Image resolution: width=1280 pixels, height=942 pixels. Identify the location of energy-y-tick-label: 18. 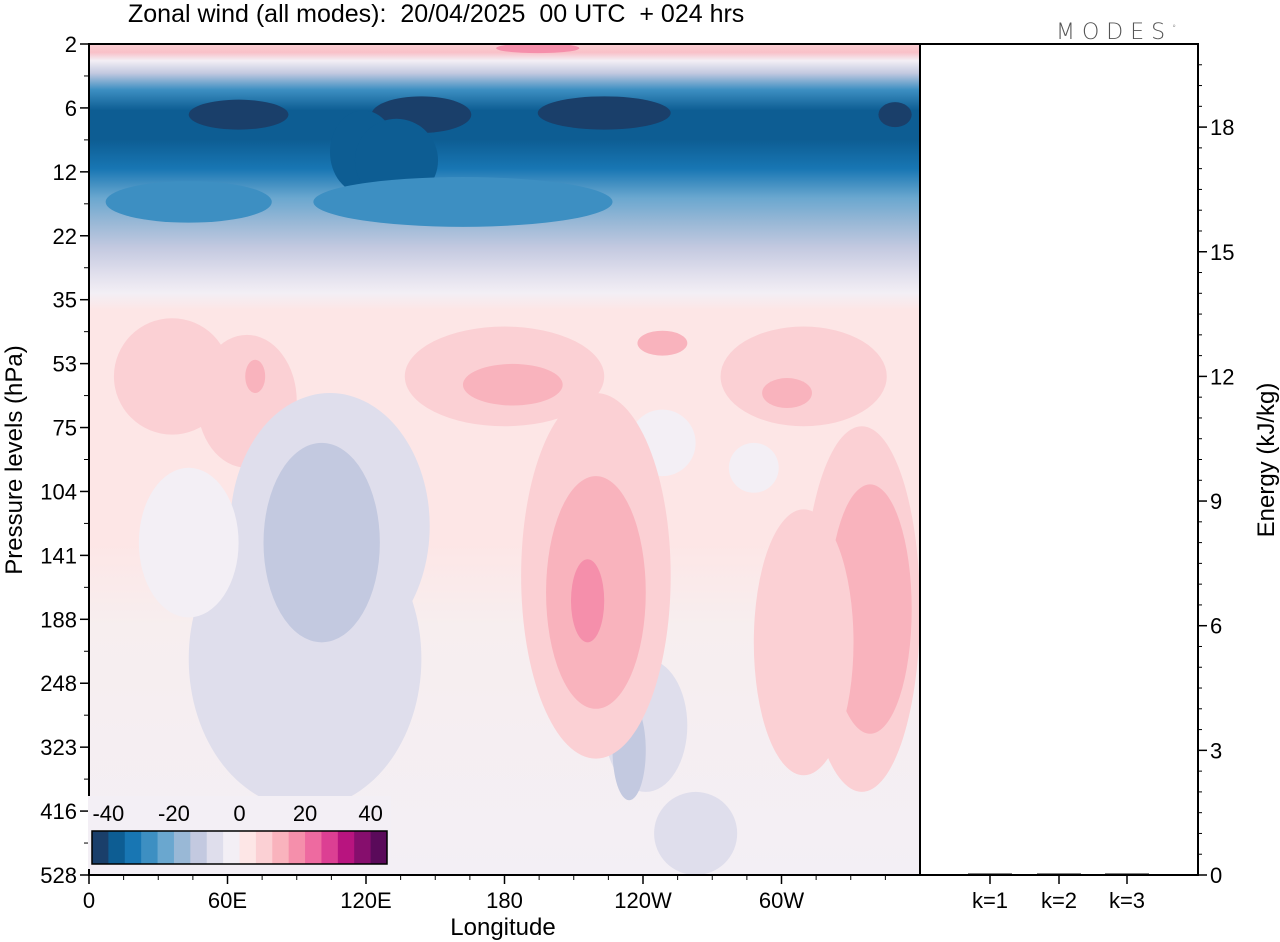
(1222, 127).